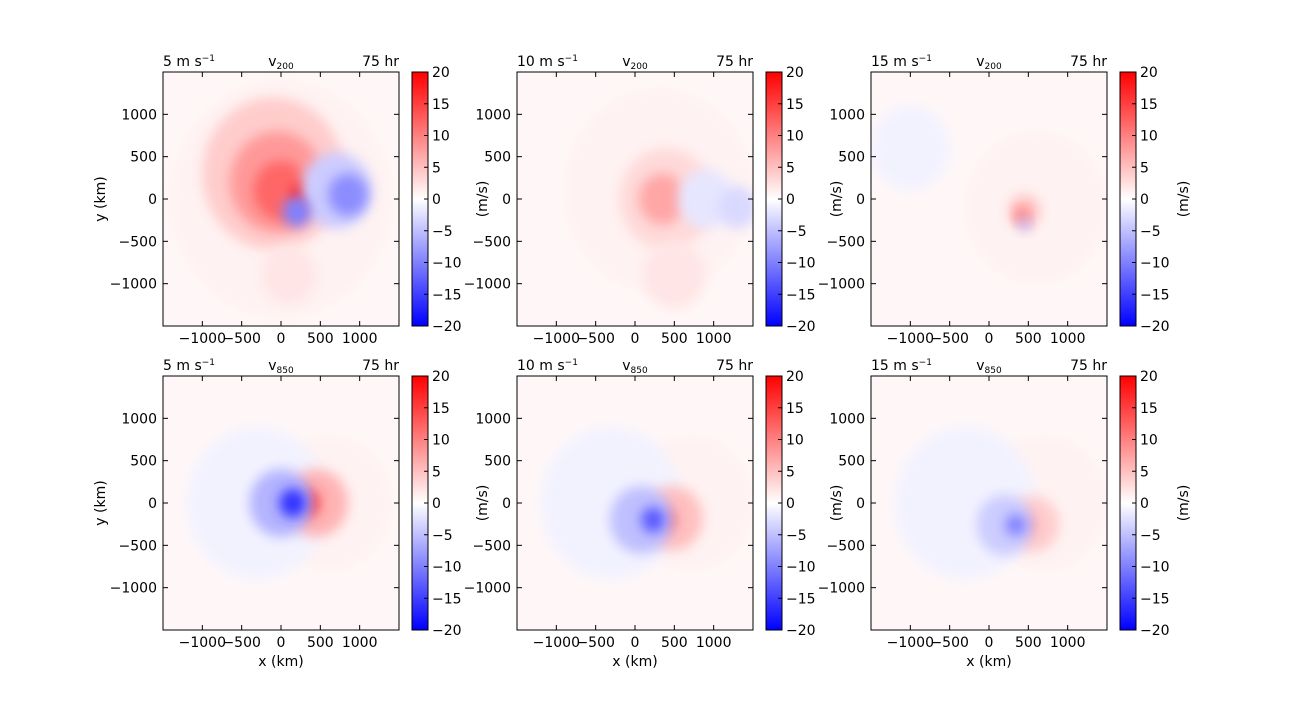 The image size is (1296, 720). I want to click on variable-label: v200, so click(281, 63).